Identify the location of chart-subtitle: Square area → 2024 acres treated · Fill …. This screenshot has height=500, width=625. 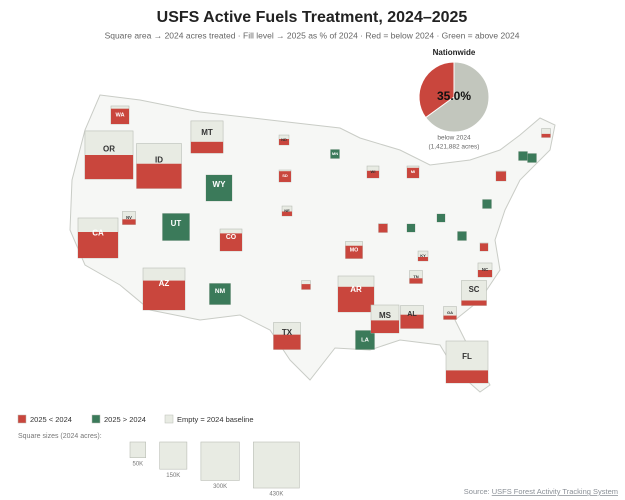
(312, 35).